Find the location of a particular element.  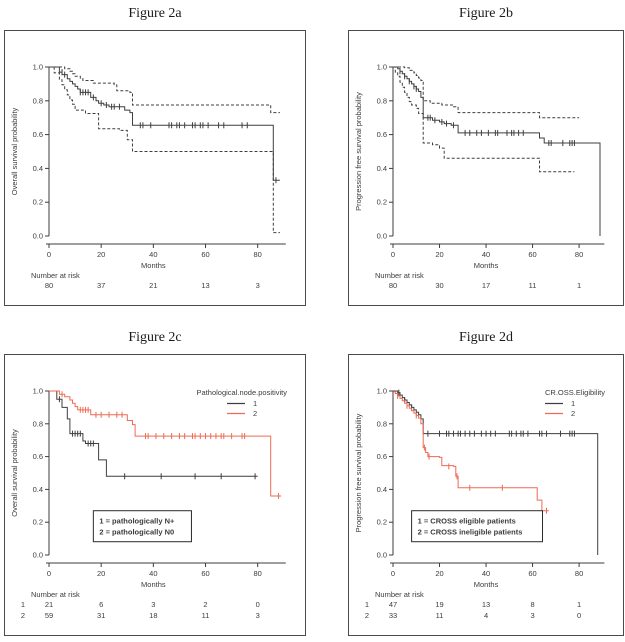

panel-title-2c: Figure 2c is located at coordinates (155, 337).